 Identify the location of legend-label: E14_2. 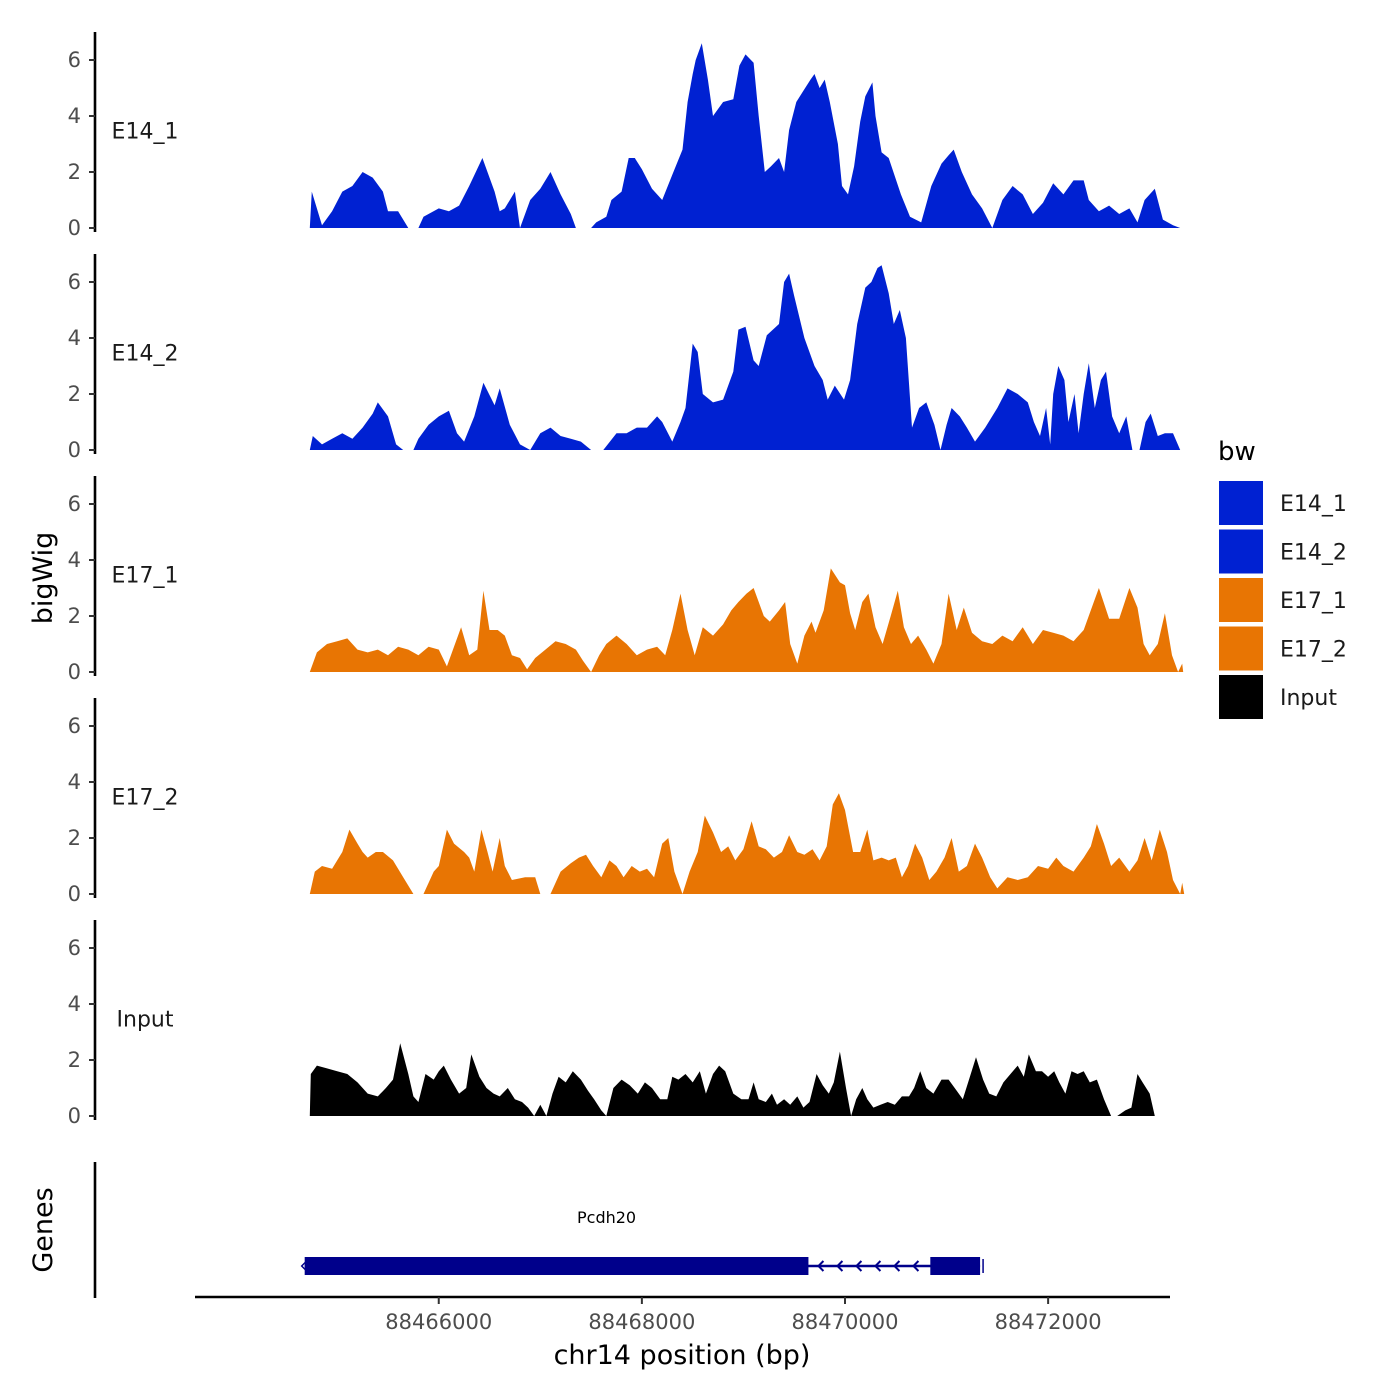
(1313, 553).